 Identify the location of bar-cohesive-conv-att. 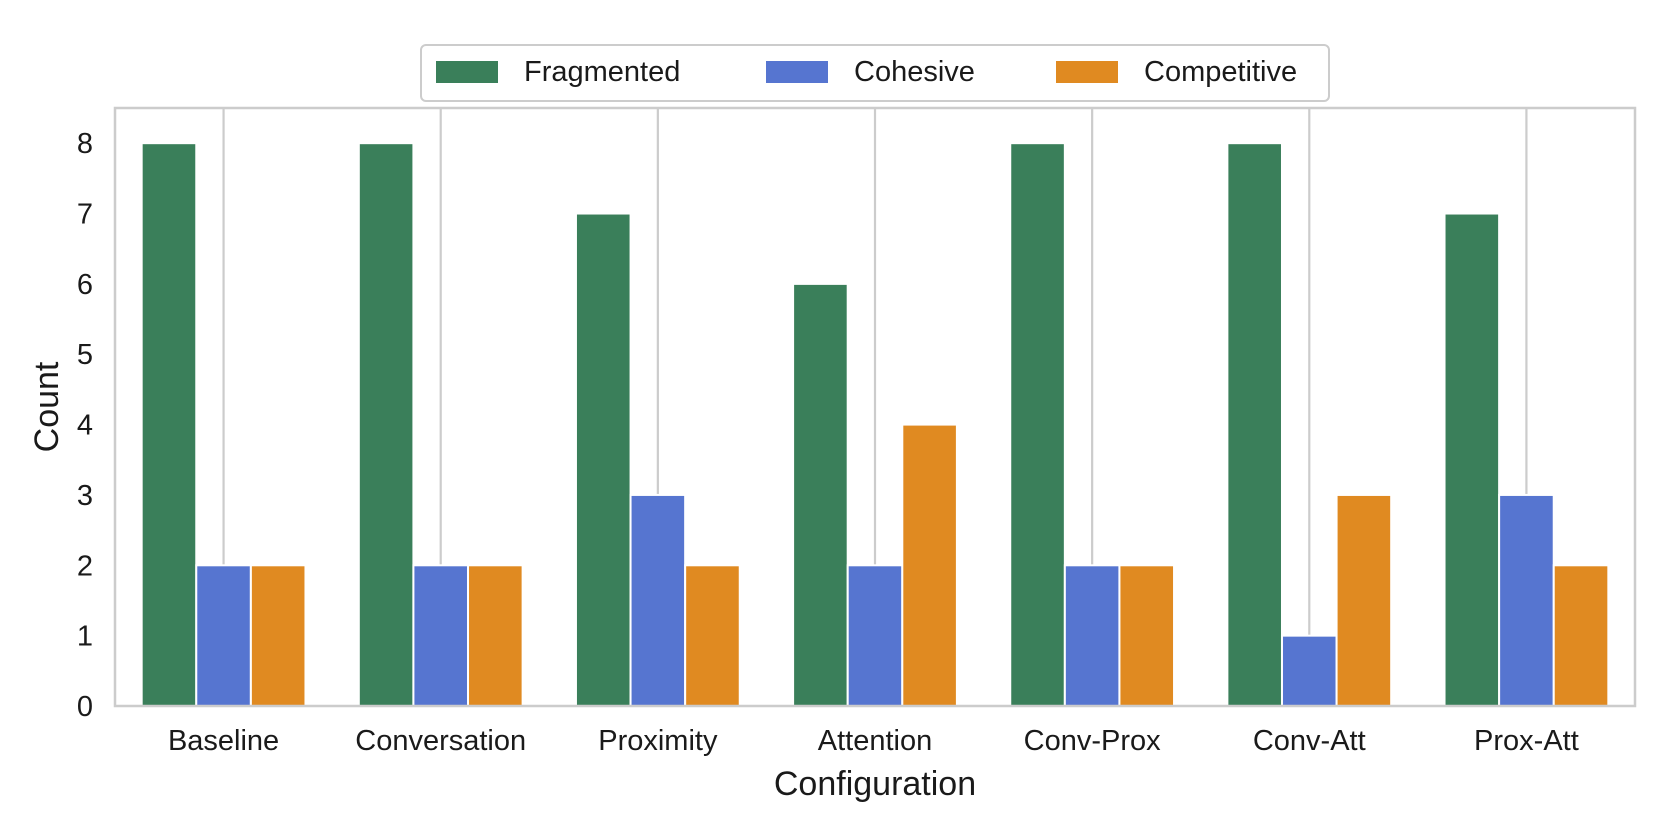
(1309, 670).